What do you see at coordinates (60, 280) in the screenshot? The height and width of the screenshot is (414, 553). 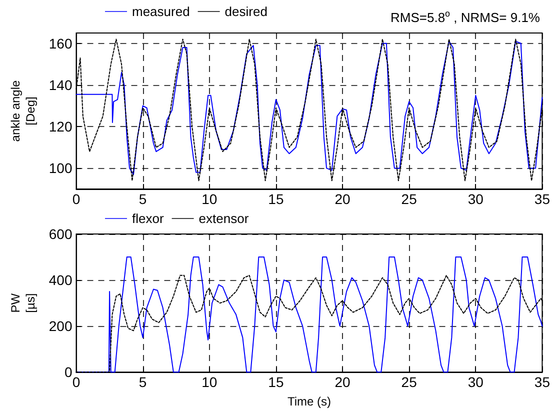 I see `y-tick-label: 400` at bounding box center [60, 280].